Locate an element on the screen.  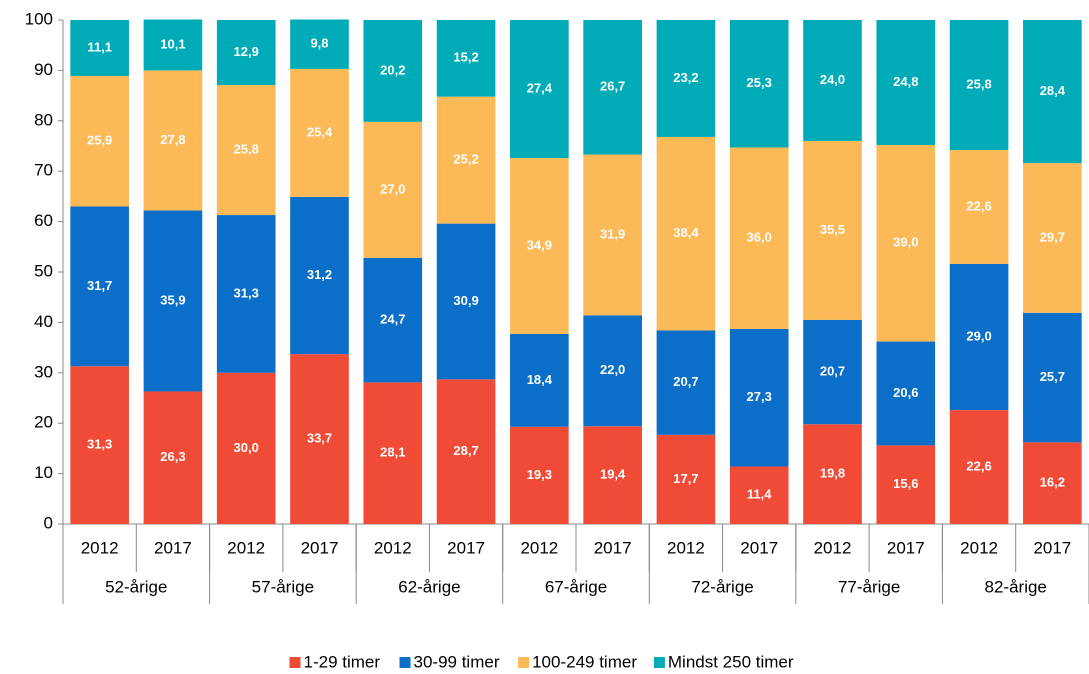
value-label: 24,0 is located at coordinates (832, 79).